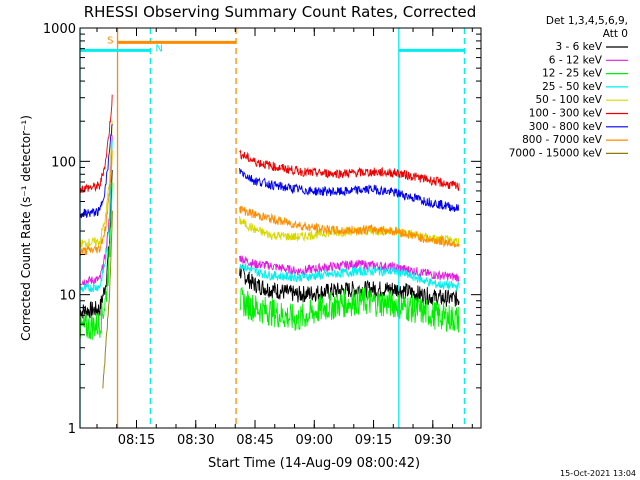 The image size is (640, 480). Describe the element at coordinates (136, 440) in the screenshot. I see `x-tick-label: 08:15` at that location.